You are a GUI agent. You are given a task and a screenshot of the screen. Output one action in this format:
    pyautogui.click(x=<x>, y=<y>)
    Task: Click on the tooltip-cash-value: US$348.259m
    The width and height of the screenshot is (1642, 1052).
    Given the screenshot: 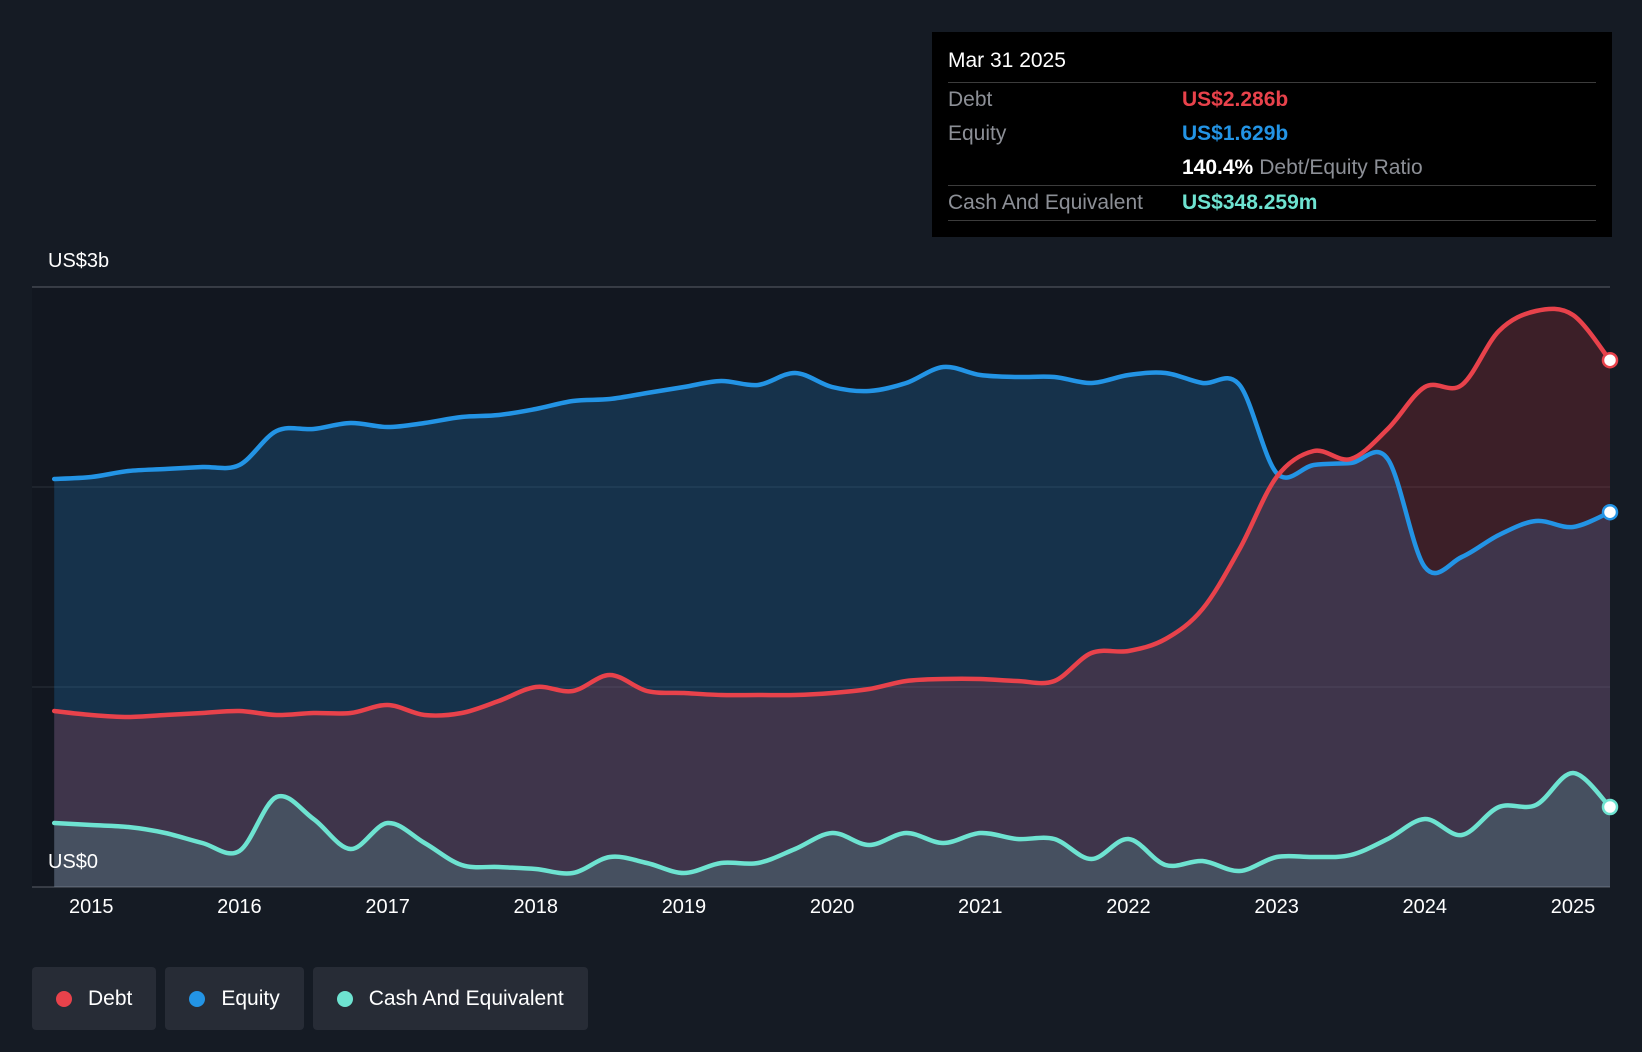 What is the action you would take?
    pyautogui.click(x=1250, y=202)
    